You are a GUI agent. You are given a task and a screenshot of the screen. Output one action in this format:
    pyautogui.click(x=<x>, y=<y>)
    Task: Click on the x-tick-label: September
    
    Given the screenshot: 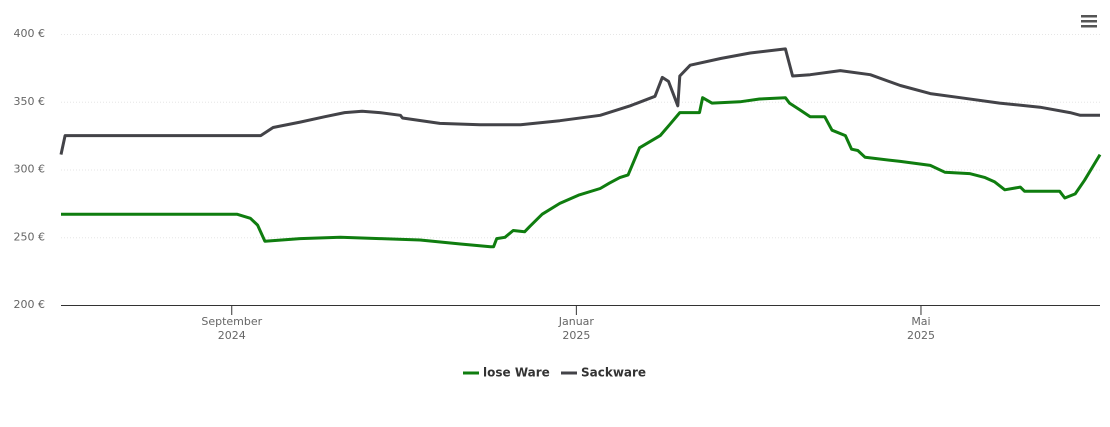 What is the action you would take?
    pyautogui.click(x=231, y=321)
    